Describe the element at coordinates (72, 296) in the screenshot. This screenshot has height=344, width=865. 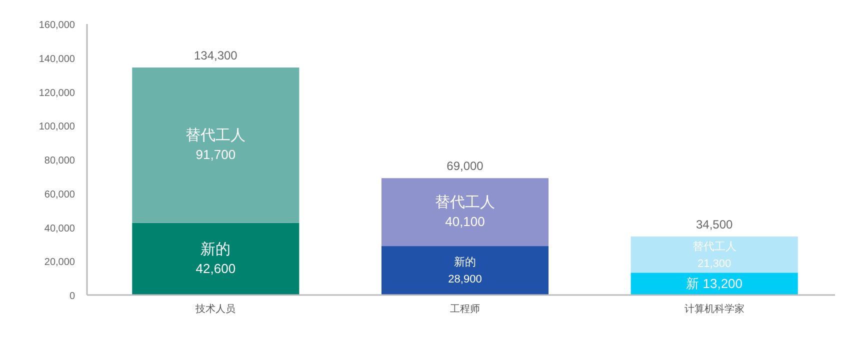
I see `y-tick-label: 0` at that location.